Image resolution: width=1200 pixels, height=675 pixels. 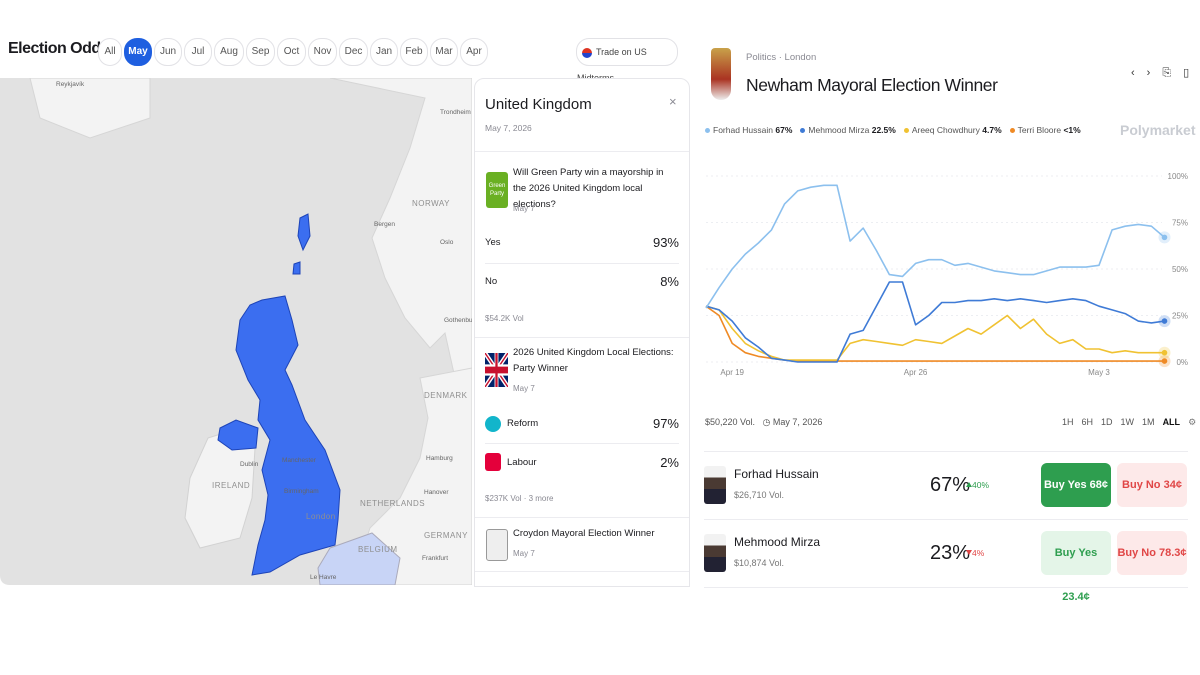 What do you see at coordinates (776, 474) in the screenshot?
I see `outcome-name: Forhad Hussain` at bounding box center [776, 474].